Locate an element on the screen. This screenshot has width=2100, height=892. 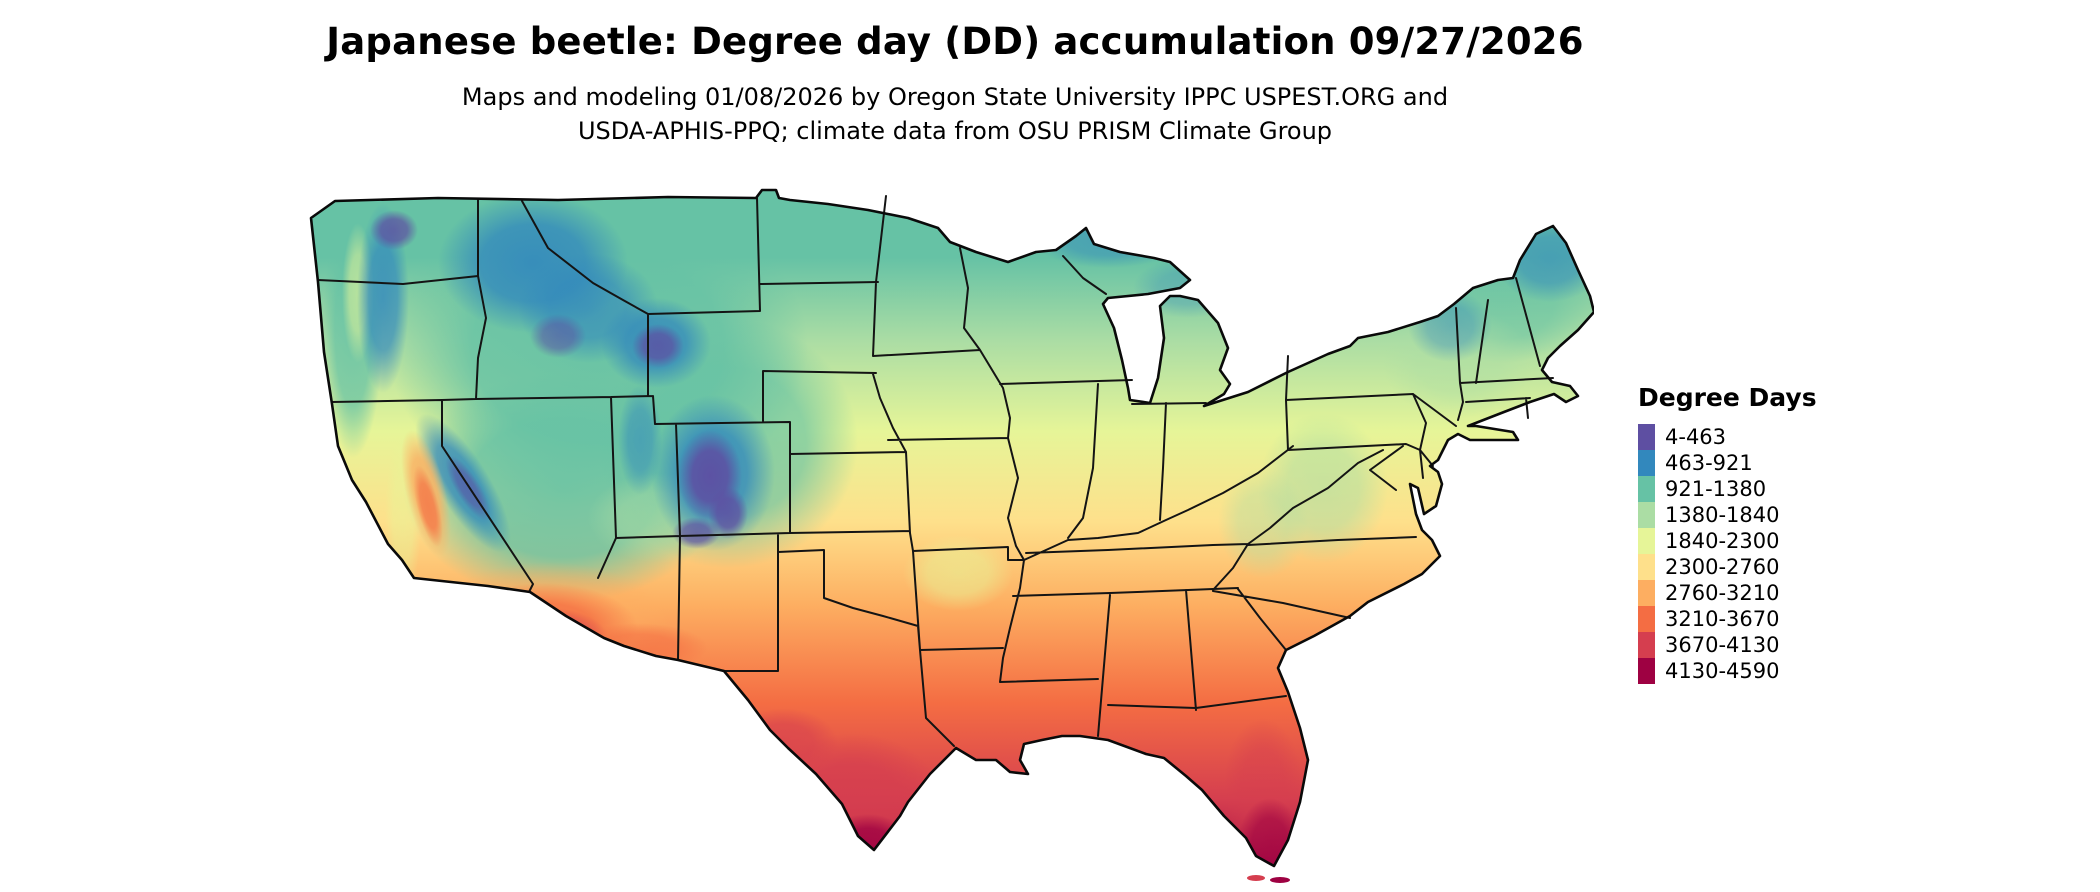
legend-item: 4130-4590 is located at coordinates (1758, 671).